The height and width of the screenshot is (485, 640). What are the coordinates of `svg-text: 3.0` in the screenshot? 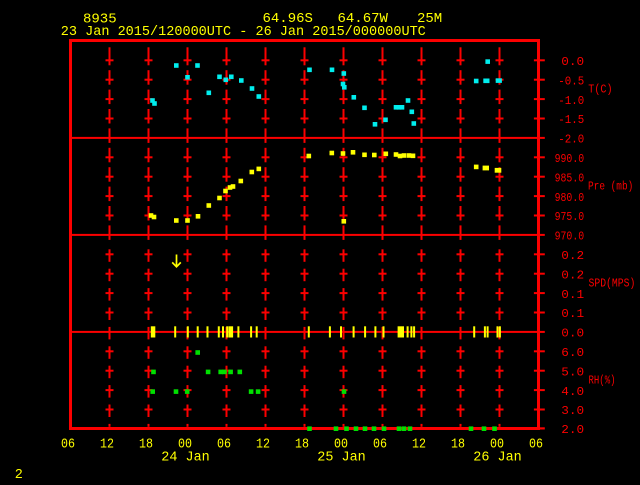 It's located at (572, 411).